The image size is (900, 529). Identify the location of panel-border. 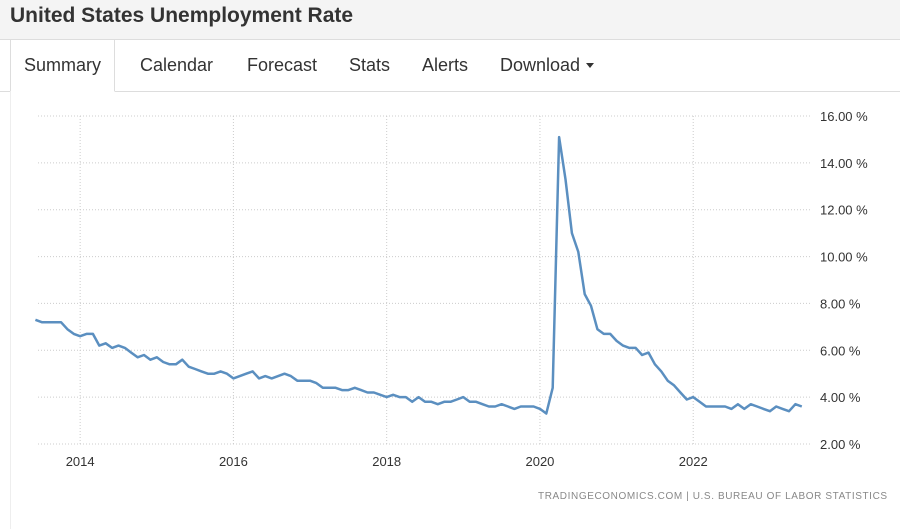
(10, 310).